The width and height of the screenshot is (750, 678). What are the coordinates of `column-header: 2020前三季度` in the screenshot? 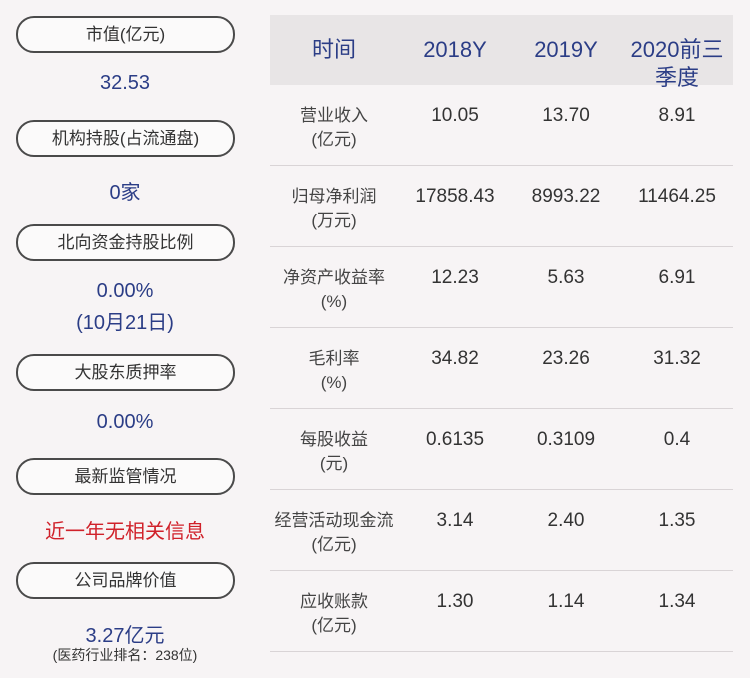 It's located at (677, 63).